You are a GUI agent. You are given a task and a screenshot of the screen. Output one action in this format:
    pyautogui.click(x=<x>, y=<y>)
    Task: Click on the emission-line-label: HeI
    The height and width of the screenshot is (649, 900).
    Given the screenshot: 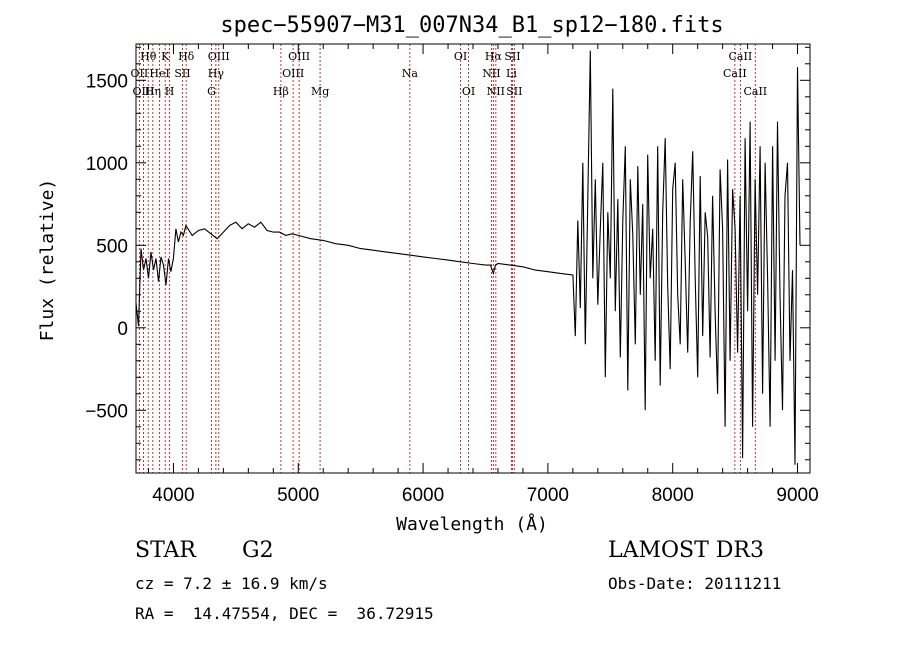 What is the action you would take?
    pyautogui.click(x=159, y=73)
    